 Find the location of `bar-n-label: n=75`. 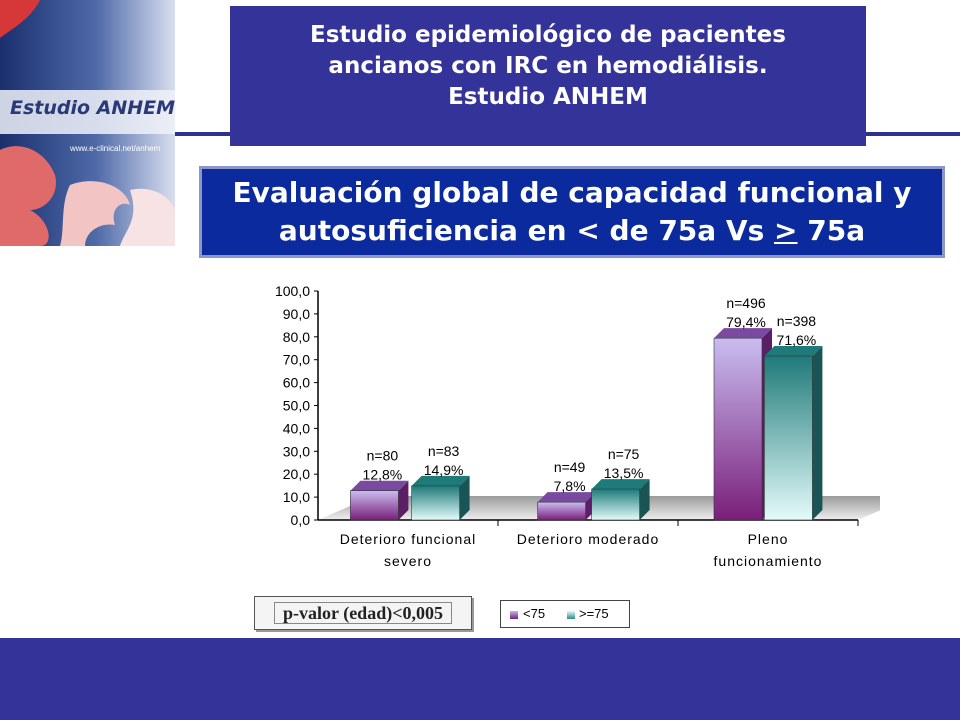

bar-n-label: n=75 is located at coordinates (624, 454).